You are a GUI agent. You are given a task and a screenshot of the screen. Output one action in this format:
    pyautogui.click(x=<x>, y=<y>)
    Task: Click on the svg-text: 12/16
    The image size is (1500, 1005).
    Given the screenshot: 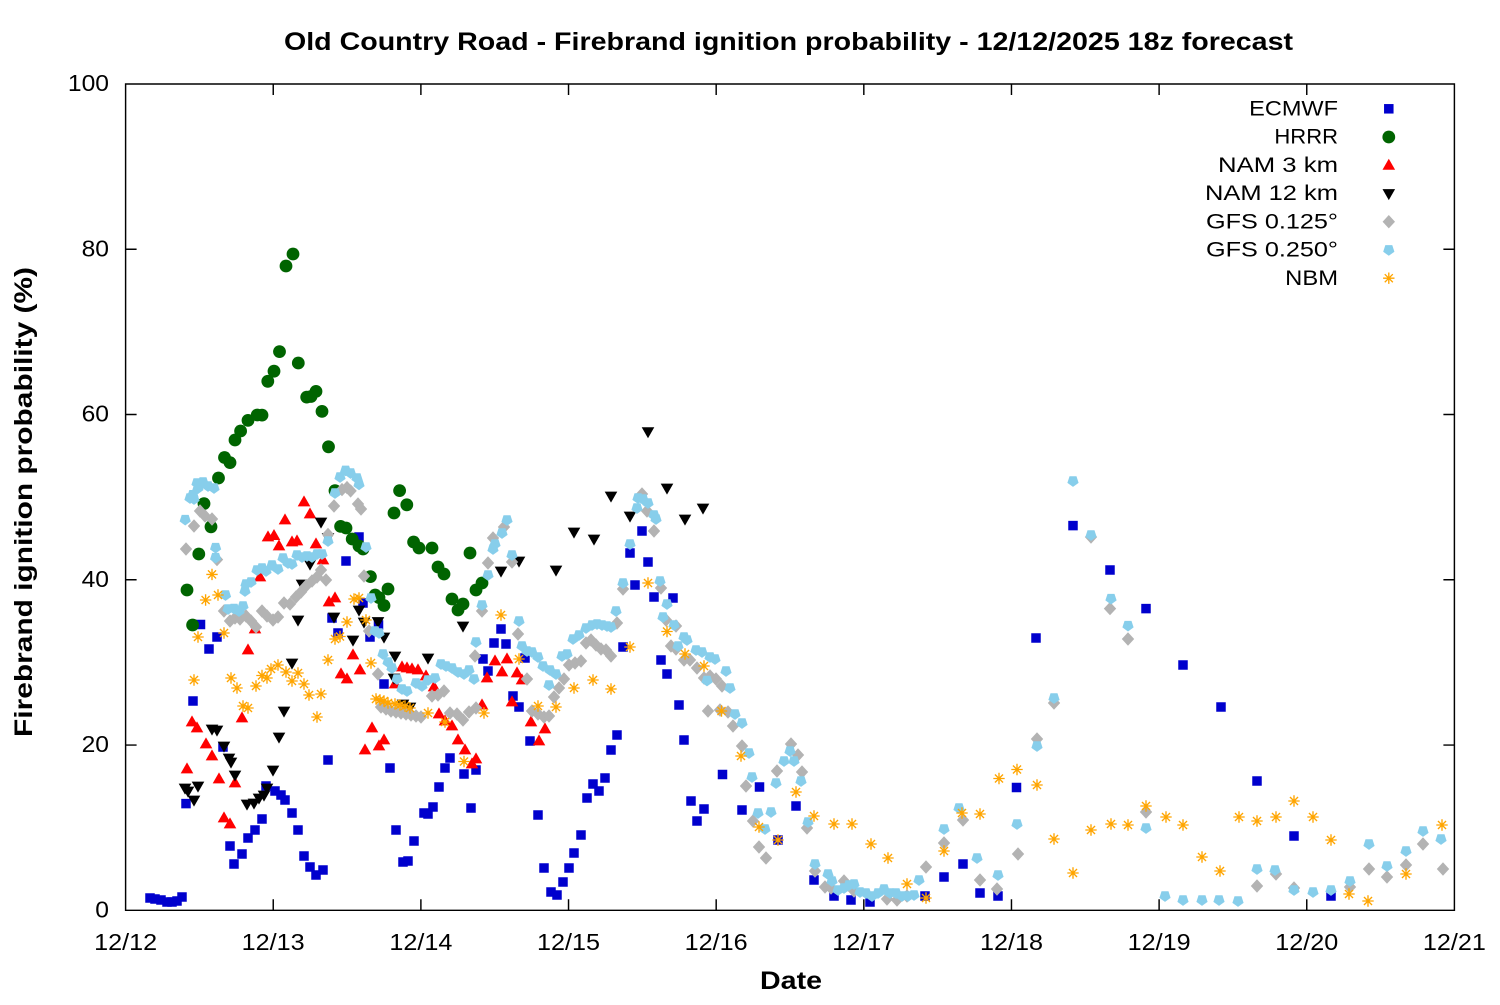 What is the action you would take?
    pyautogui.click(x=716, y=942)
    